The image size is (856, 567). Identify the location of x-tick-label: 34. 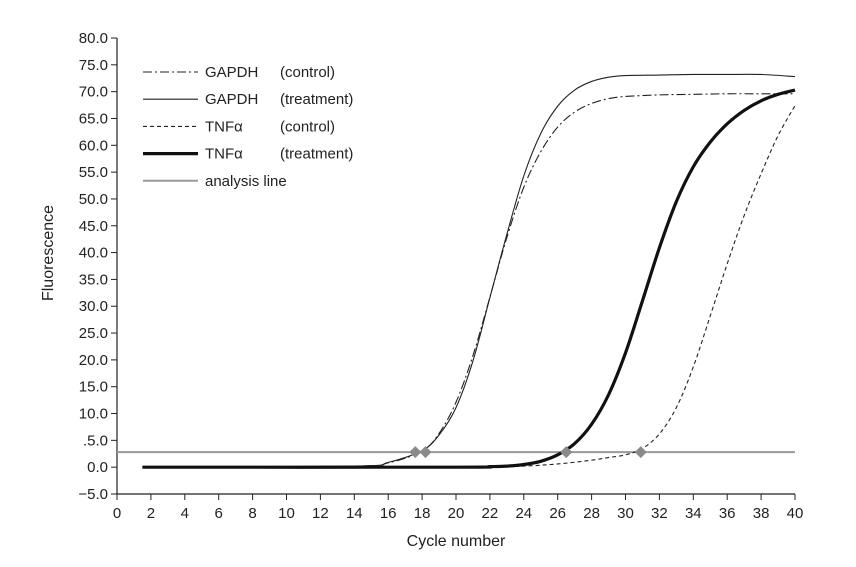
(693, 513).